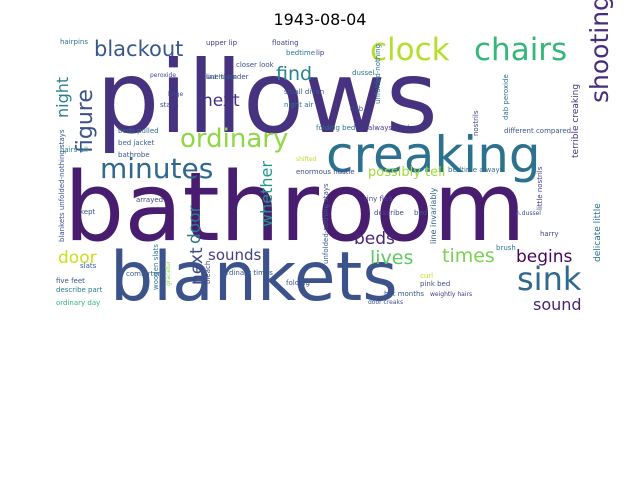 The image size is (640, 480). What do you see at coordinates (557, 304) in the screenshot?
I see `cloud-word: sound` at bounding box center [557, 304].